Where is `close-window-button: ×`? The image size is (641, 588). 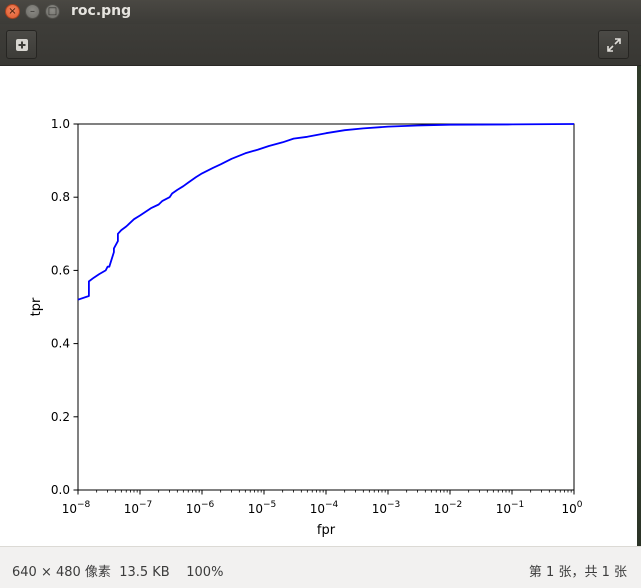 close-window-button: × is located at coordinates (12, 11).